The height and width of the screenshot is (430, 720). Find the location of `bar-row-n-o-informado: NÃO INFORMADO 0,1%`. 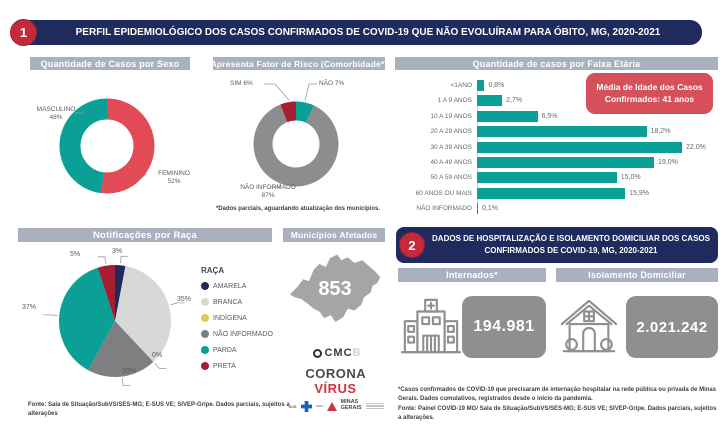

bar-row-n-o-informado: NÃO INFORMADO 0,1% is located at coordinates (558, 208).